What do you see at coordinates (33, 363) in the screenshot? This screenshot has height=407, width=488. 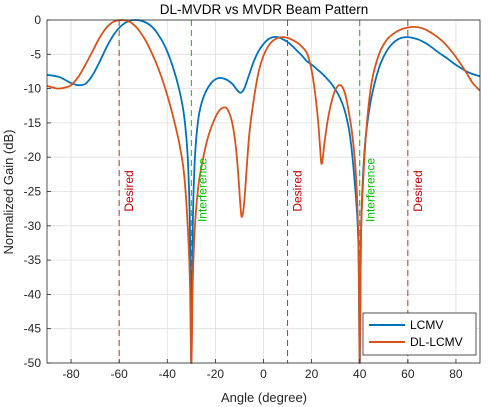 I see `y-tick-label: -50` at bounding box center [33, 363].